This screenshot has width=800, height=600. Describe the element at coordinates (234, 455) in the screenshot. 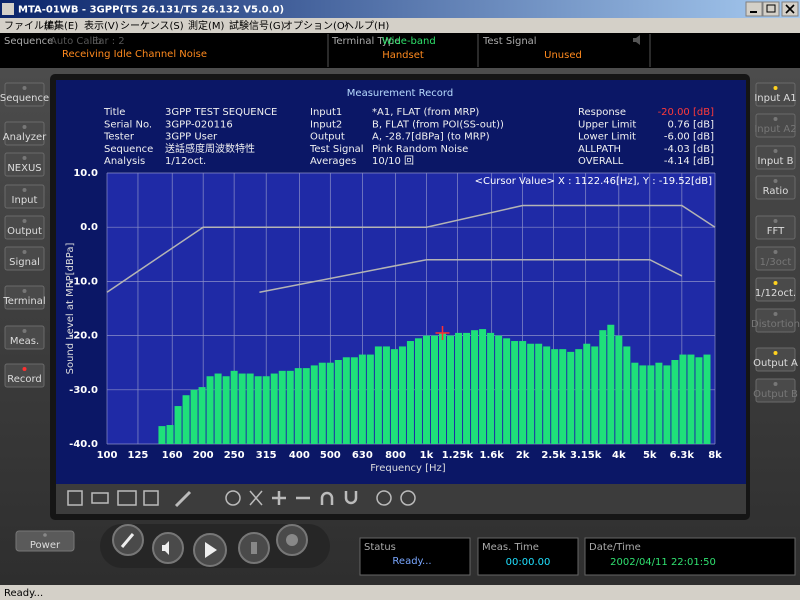

I see `x-tick-label: 250` at that location.